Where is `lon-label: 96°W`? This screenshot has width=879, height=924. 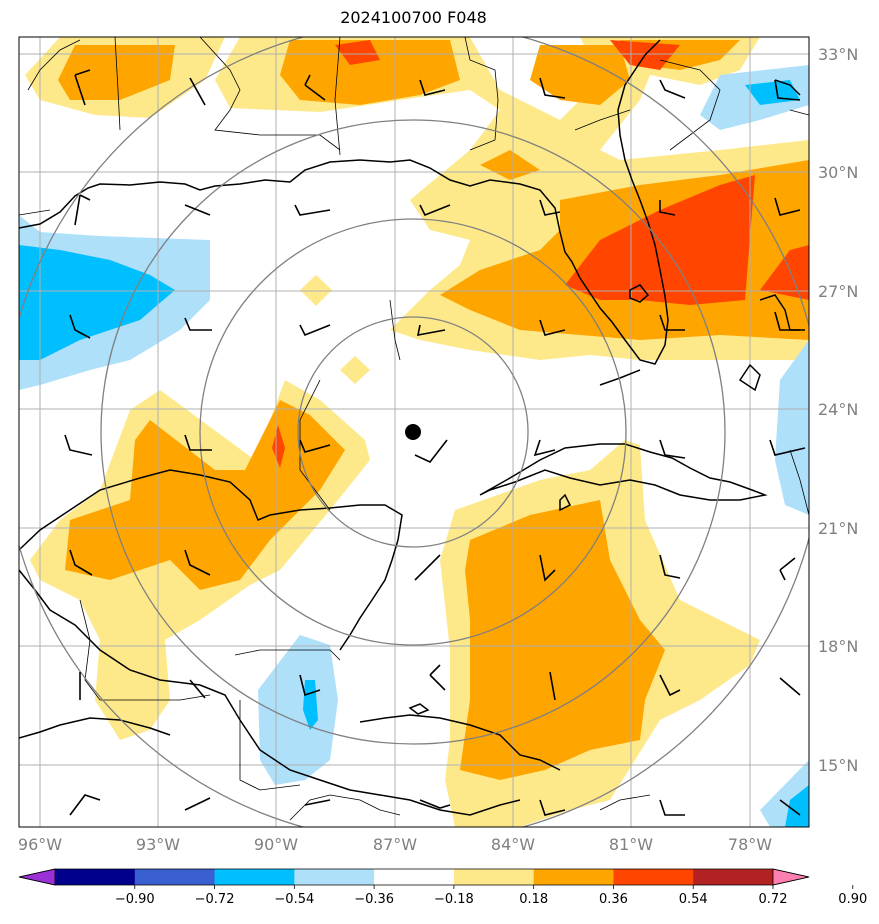 lon-label: 96°W is located at coordinates (40, 844).